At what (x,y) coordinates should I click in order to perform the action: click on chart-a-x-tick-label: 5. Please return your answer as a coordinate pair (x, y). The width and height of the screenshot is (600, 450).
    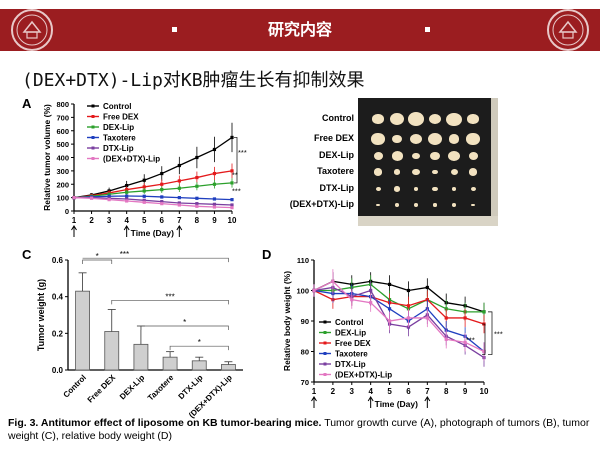
    Looking at the image, I should click on (144, 220).